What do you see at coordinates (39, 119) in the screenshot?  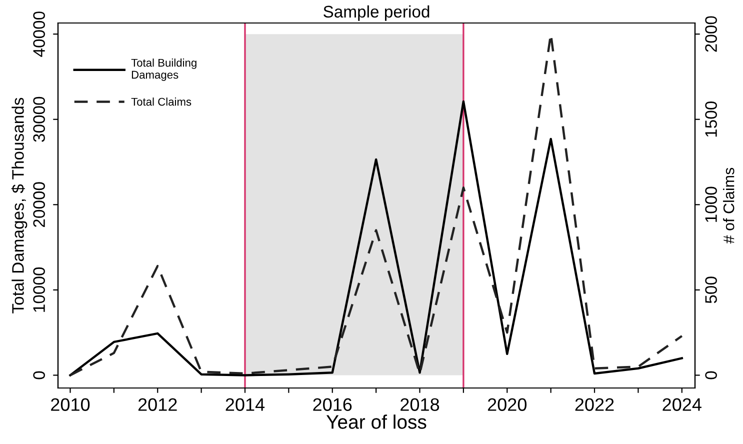 I see `y-tick-label: 30000` at bounding box center [39, 119].